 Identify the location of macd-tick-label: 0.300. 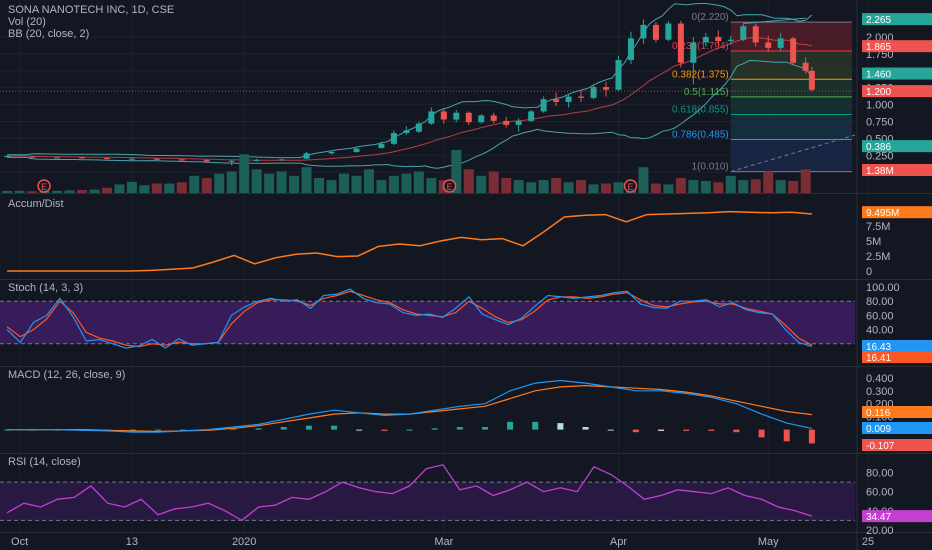
(880, 392).